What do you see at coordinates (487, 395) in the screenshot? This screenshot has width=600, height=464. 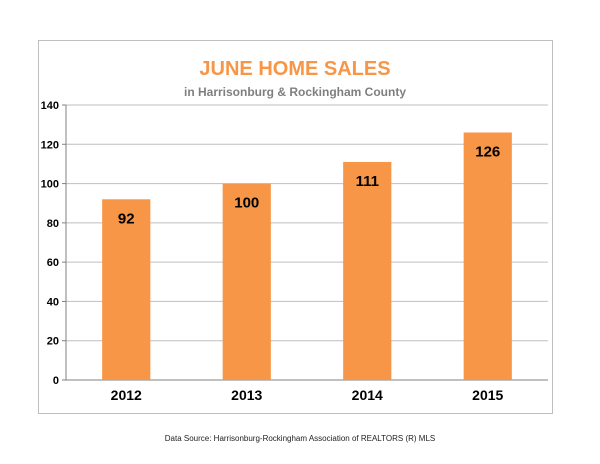 I see `x-tick-label-2015: 2015` at bounding box center [487, 395].